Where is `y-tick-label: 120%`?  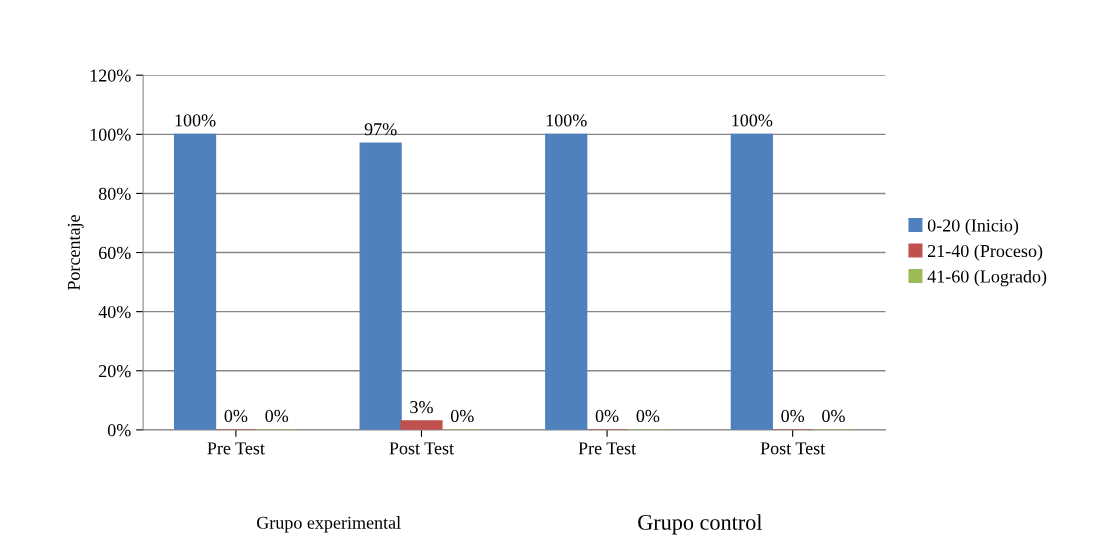 y-tick-label: 120% is located at coordinates (110, 75).